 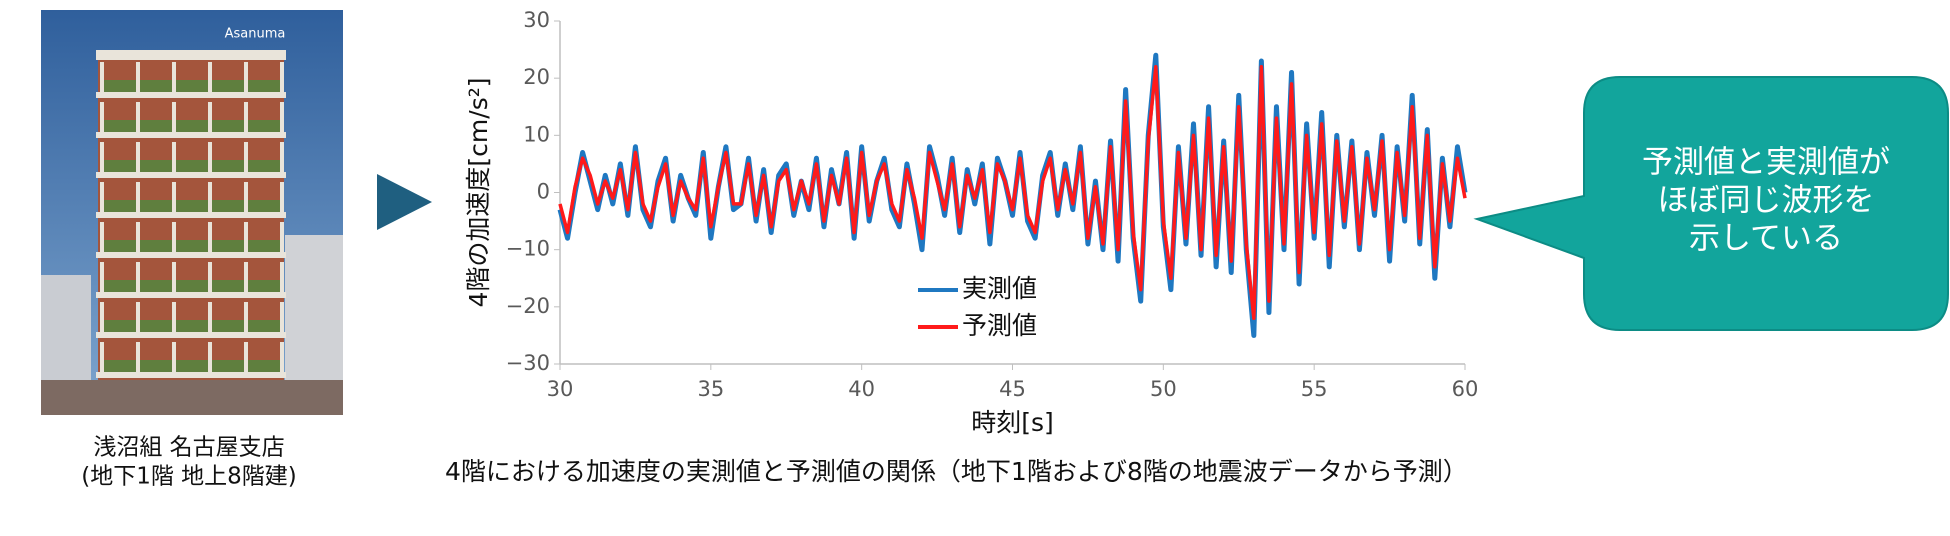 What do you see at coordinates (1766, 163) in the screenshot?
I see `callout-text: 予測値と実測値が` at bounding box center [1766, 163].